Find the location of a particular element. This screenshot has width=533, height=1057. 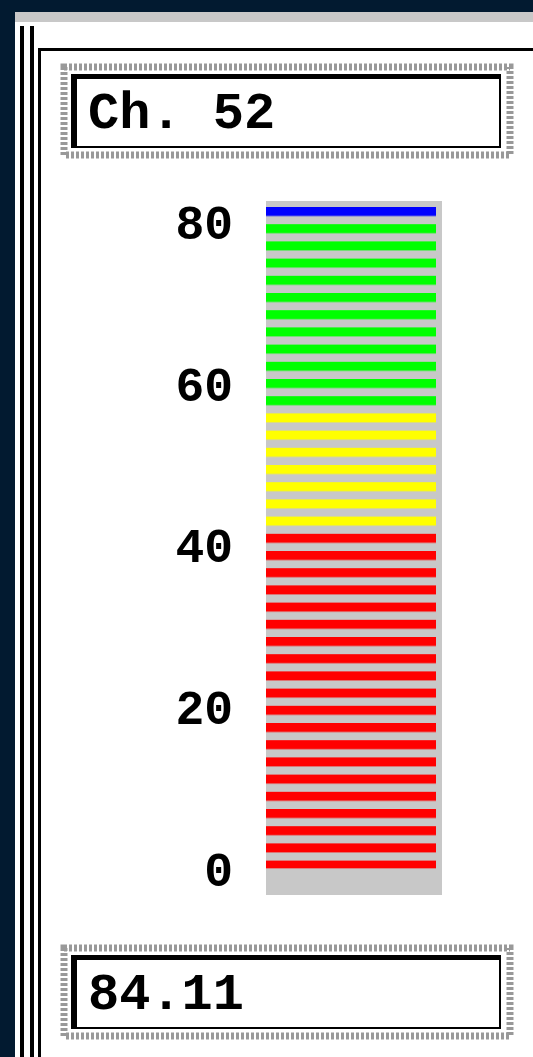

y-tick-label: 40 is located at coordinates (204, 549).